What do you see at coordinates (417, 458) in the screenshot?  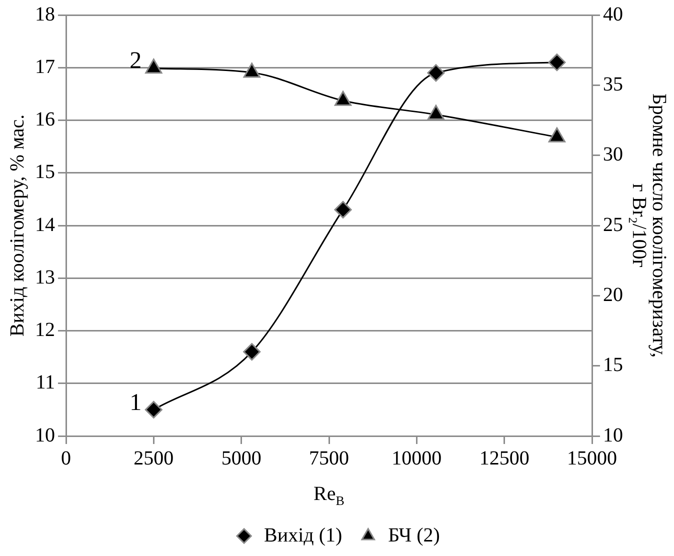 I see `x-tick-label: 10000` at bounding box center [417, 458].